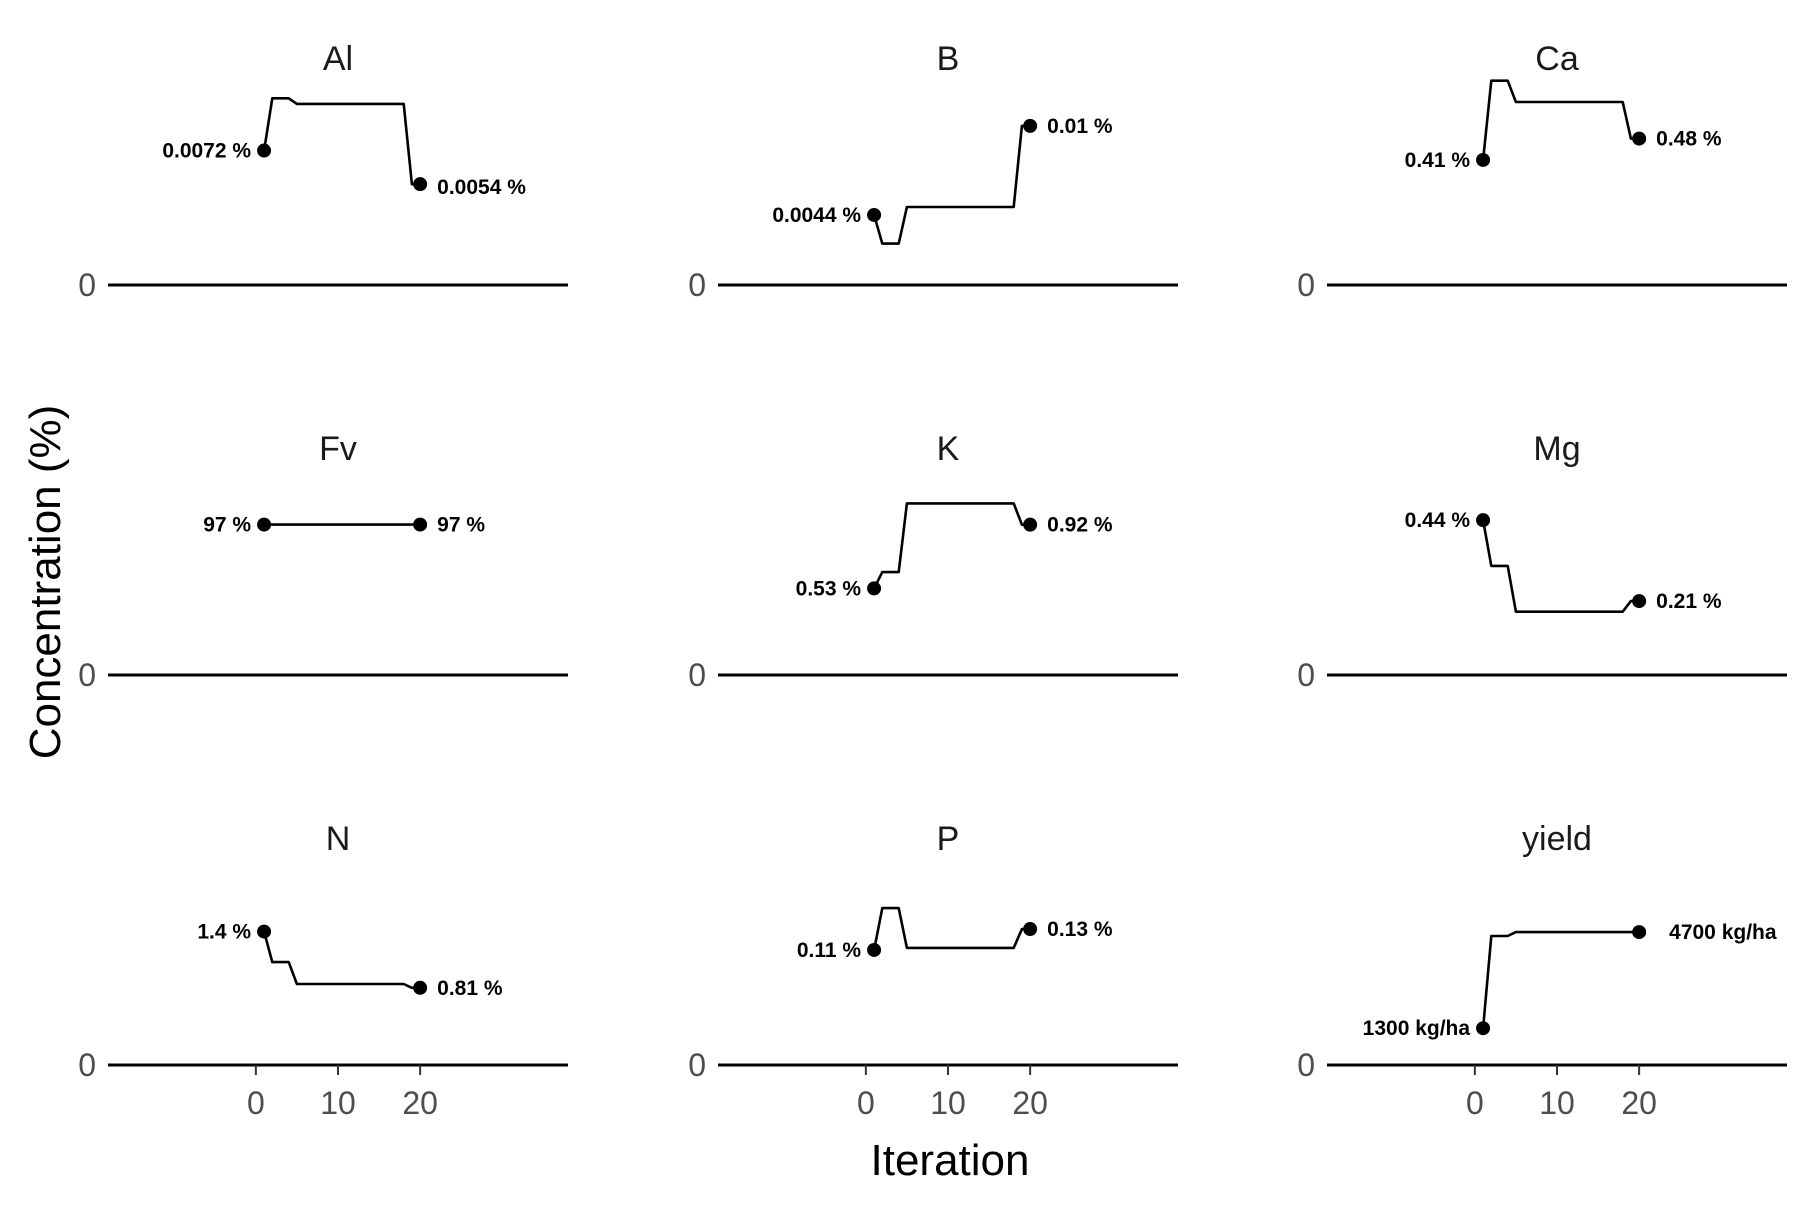  I want to click on y-tick-label-fv: 0, so click(87, 675).